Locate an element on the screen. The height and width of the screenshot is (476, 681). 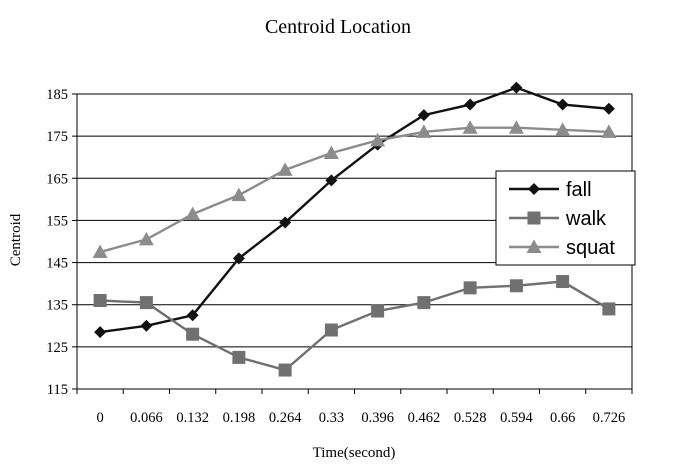
x-tick-label: 0.132 is located at coordinates (192, 418).